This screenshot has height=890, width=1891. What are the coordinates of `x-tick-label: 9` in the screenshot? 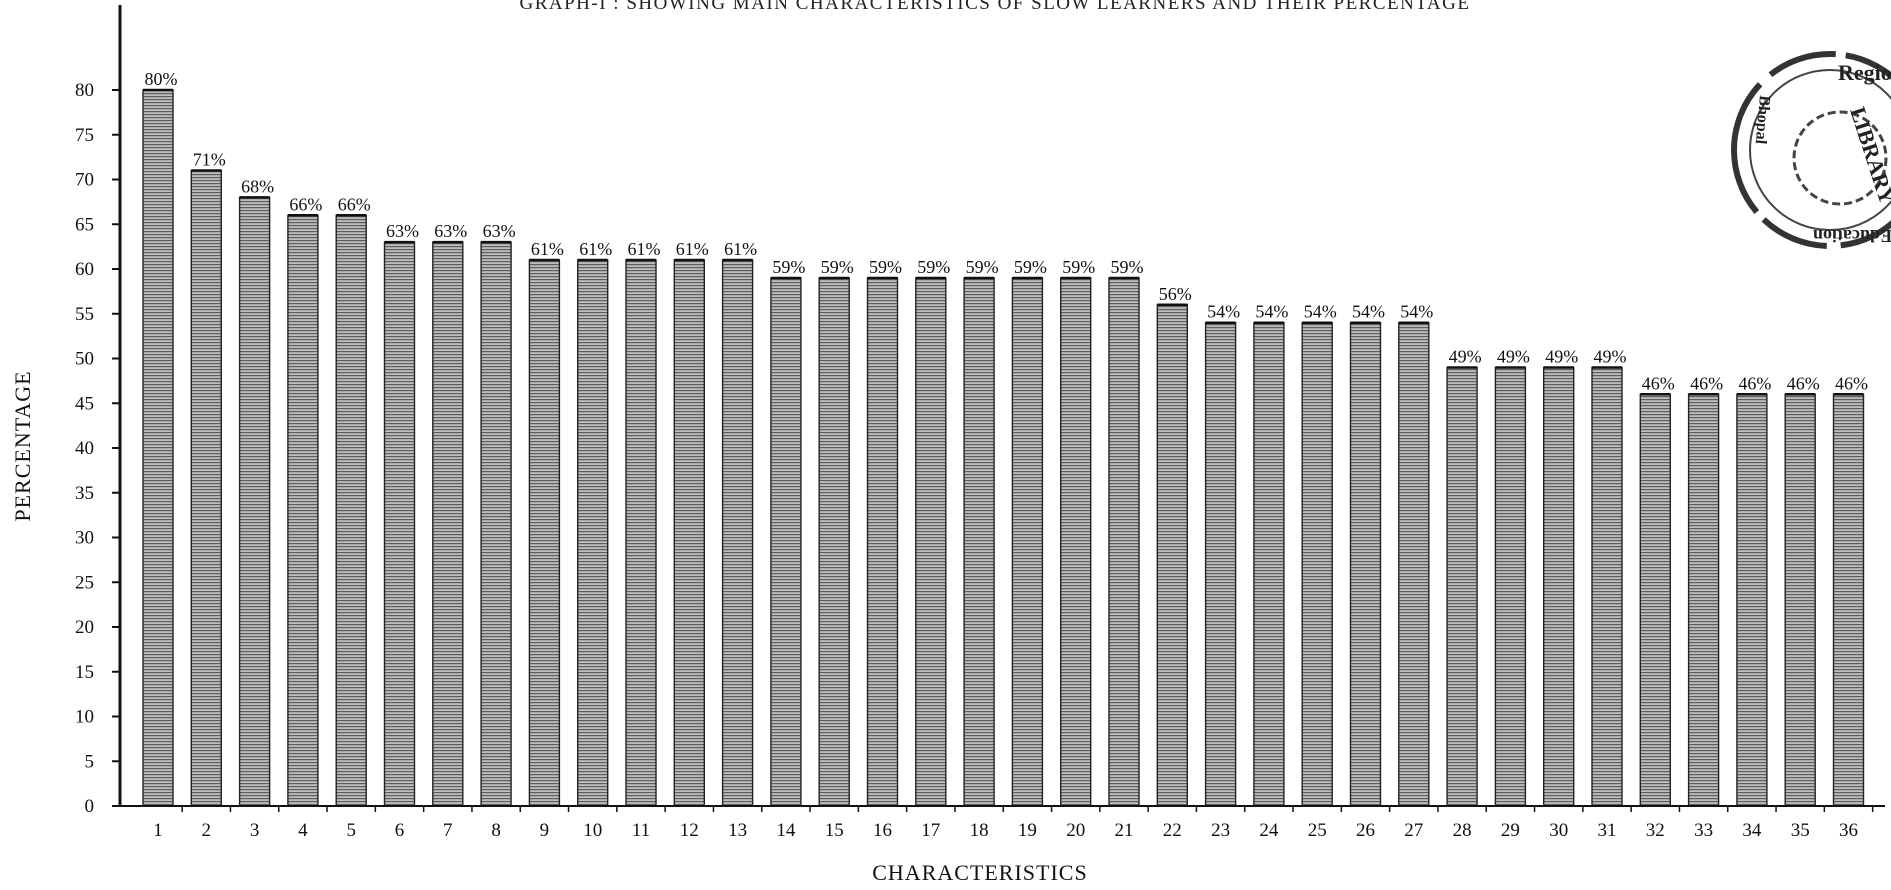 It's located at (545, 830).